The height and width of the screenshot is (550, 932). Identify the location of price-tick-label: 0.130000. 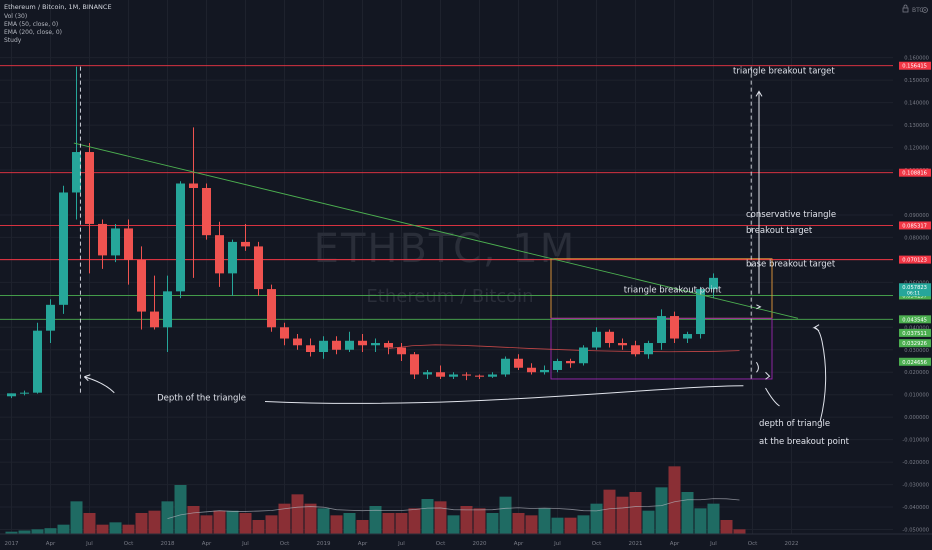
(916, 126).